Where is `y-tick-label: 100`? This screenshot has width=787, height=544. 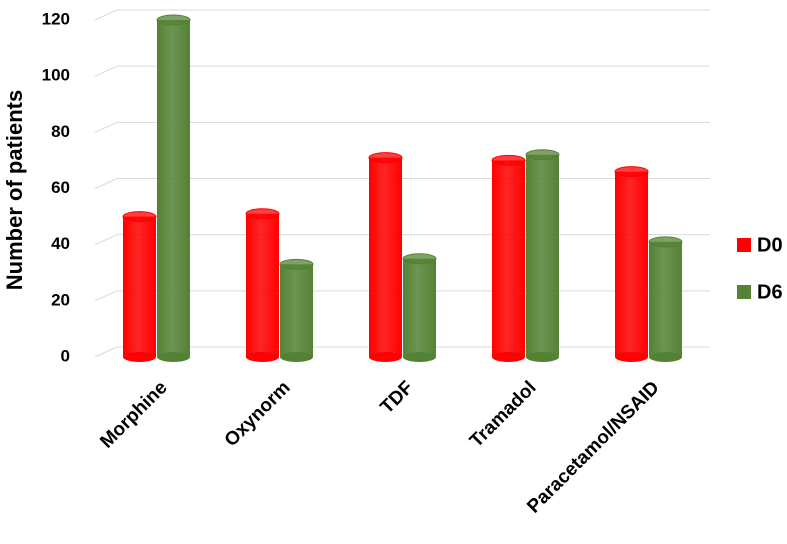 y-tick-label: 100 is located at coordinates (56, 75).